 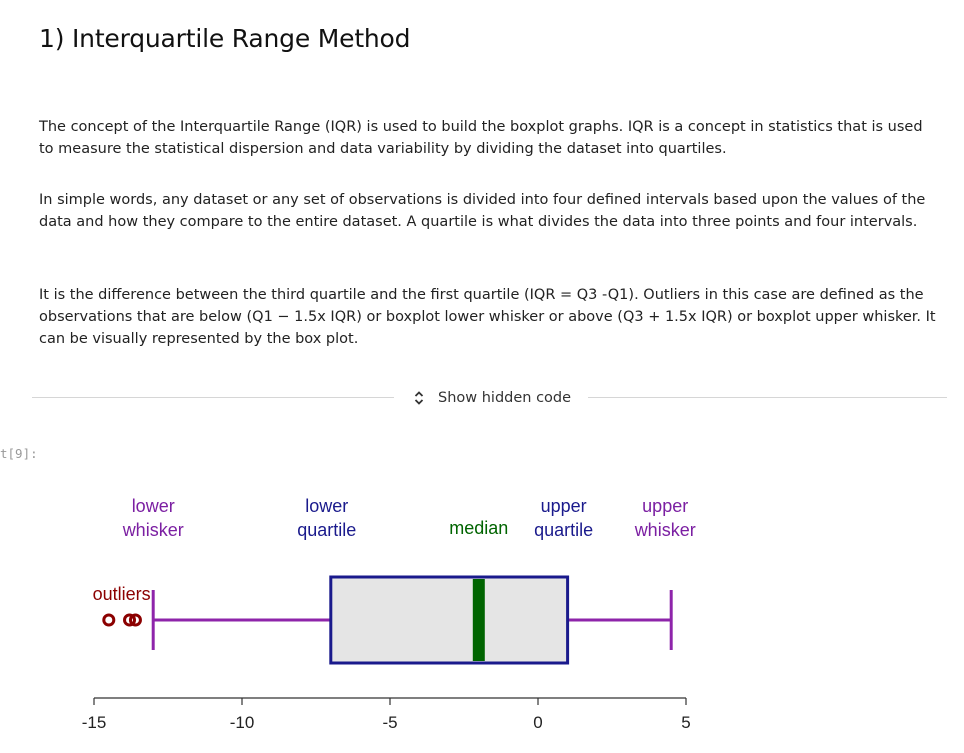 I want to click on show-hidden-code-button: Show hidden code, so click(x=492, y=398).